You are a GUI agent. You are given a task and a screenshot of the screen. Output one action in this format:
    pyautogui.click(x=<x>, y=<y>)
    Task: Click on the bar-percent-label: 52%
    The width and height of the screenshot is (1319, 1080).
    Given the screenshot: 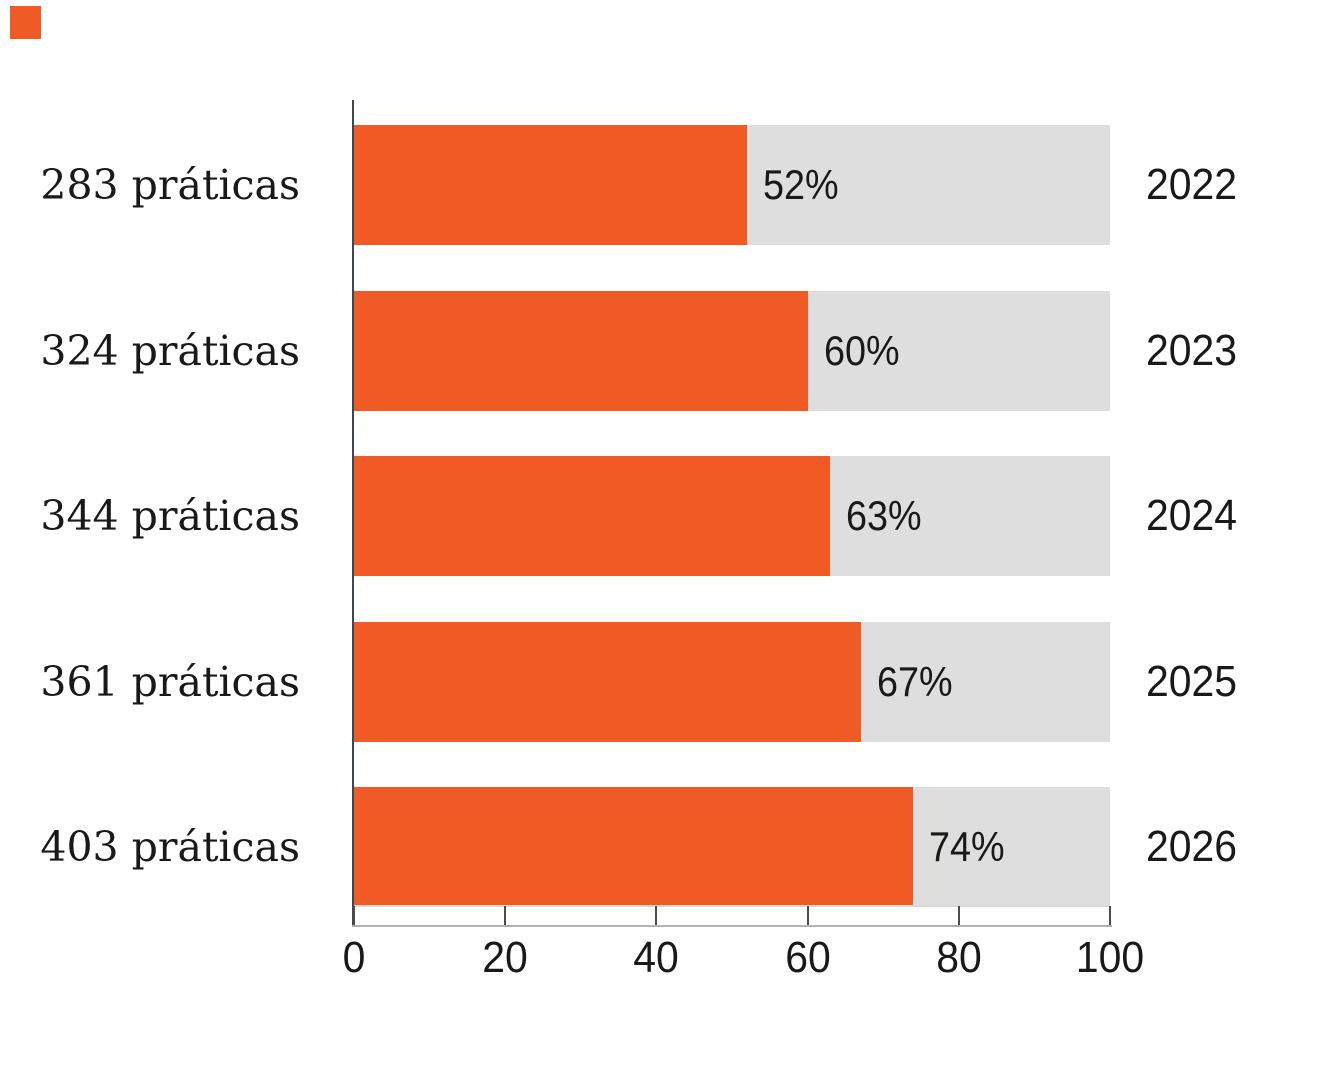 What is the action you would take?
    pyautogui.click(x=801, y=184)
    